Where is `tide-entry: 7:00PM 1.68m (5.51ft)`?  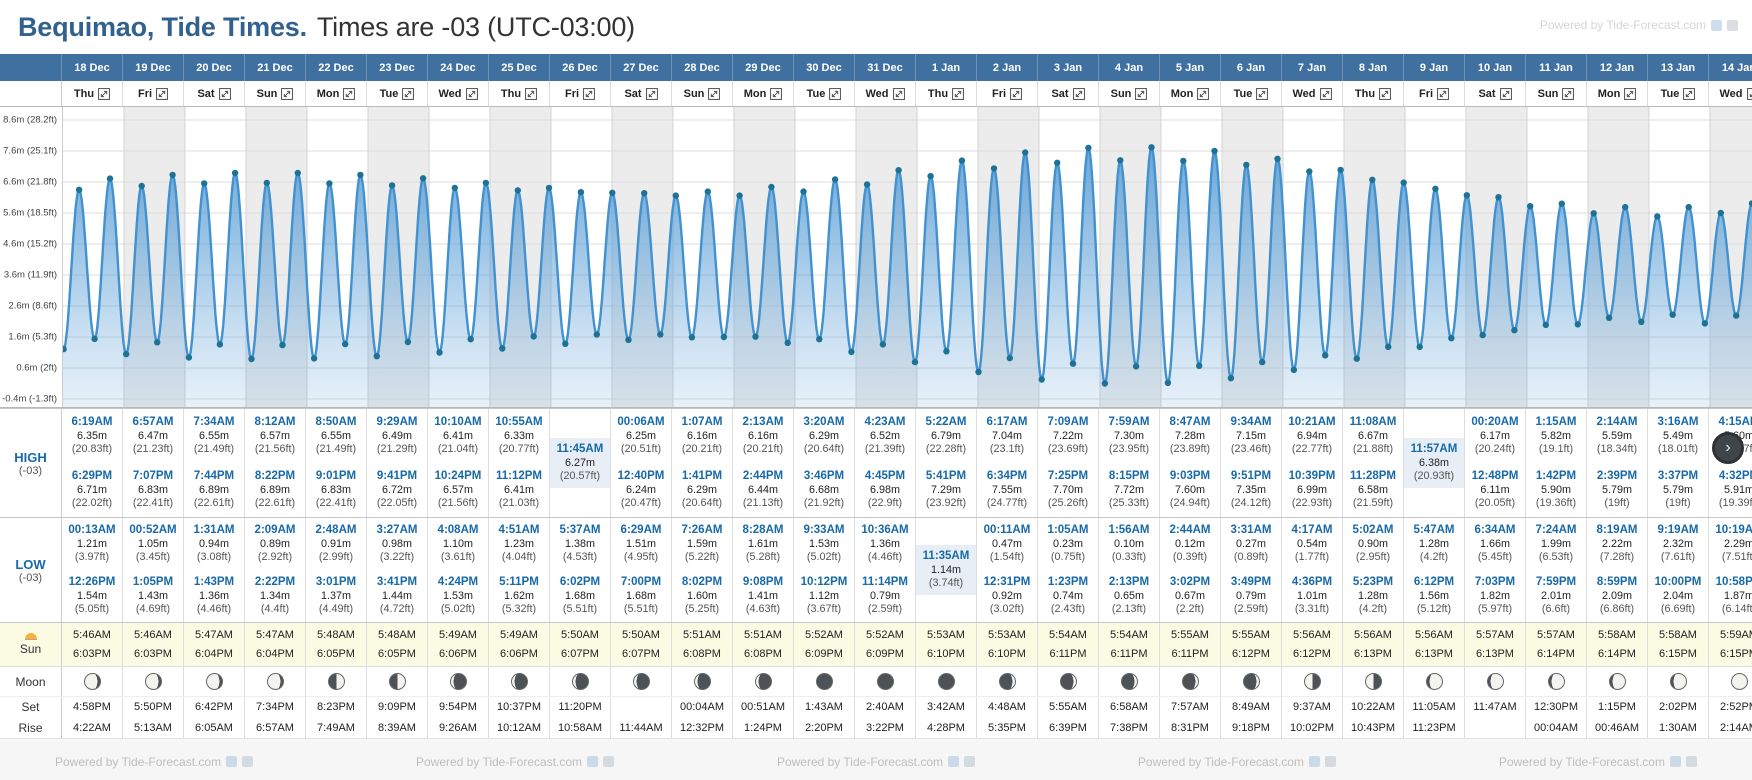
tide-entry: 7:00PM 1.68m (5.51ft) is located at coordinates (641, 596).